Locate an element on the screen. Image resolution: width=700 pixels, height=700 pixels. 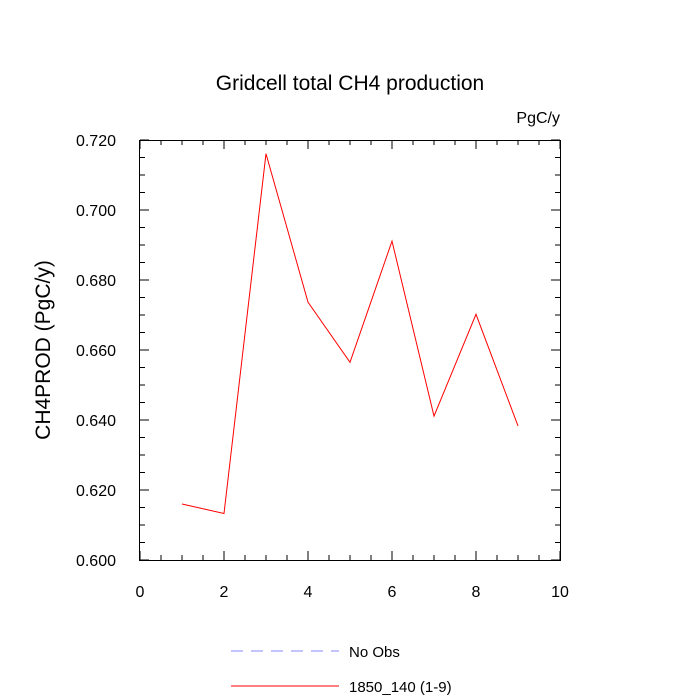
y-tick-label: 0.660 is located at coordinates (96, 351).